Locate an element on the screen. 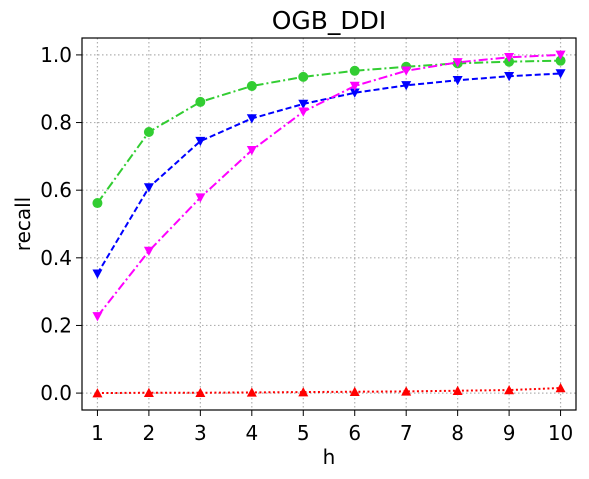  y-tick-label: 1.0 is located at coordinates (56, 55).